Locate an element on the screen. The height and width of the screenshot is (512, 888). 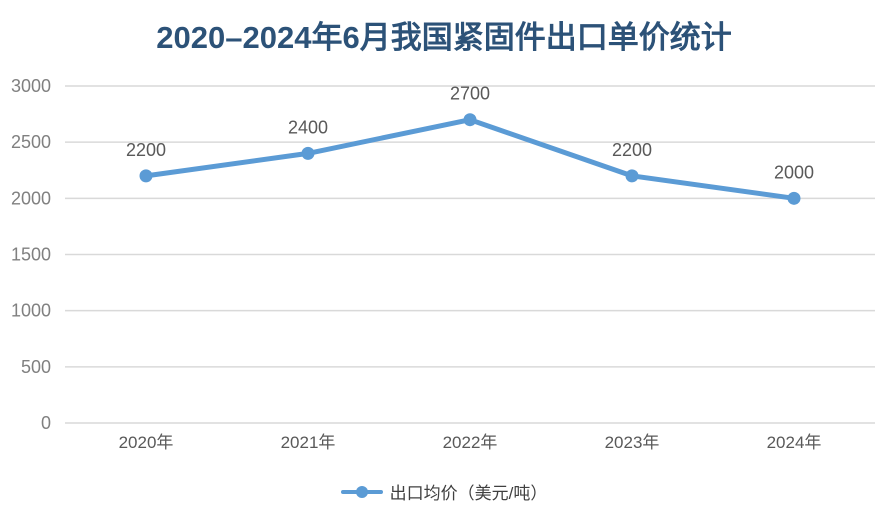
y-axis-tick-label-500: 500 is located at coordinates (36, 367).